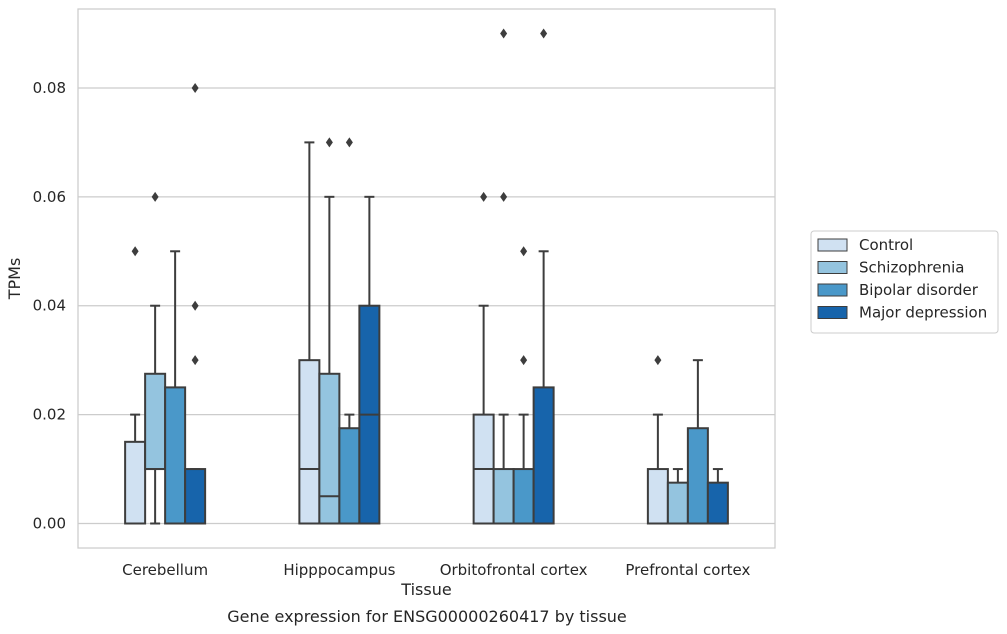 The image size is (1007, 634). What do you see at coordinates (14, 279) in the screenshot?
I see `y-axis-label: TPMs` at bounding box center [14, 279].